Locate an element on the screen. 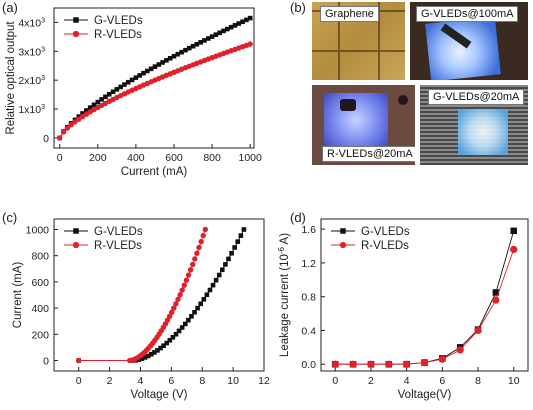 The height and width of the screenshot is (410, 533). x-tick-label: 12 is located at coordinates (264, 381).